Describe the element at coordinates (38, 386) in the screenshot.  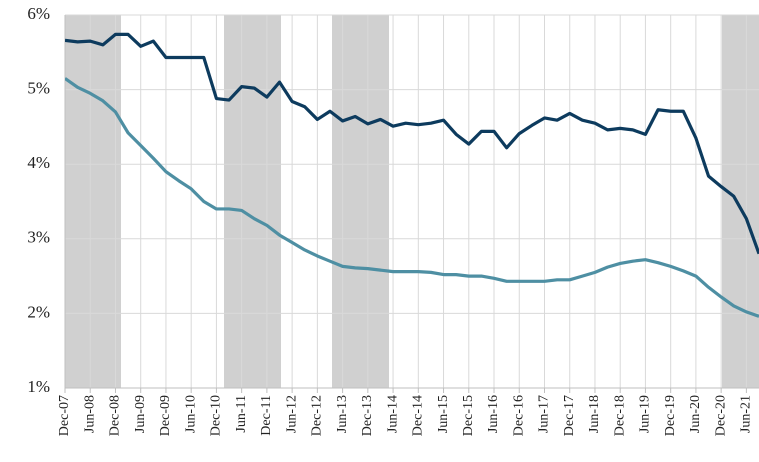
I see `y-tick-label: 1%` at that location.